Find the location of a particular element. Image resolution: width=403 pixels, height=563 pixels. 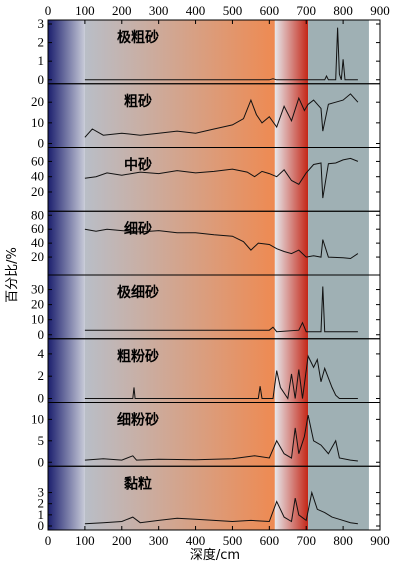

y-tick-label: 5 is located at coordinates (41, 440).